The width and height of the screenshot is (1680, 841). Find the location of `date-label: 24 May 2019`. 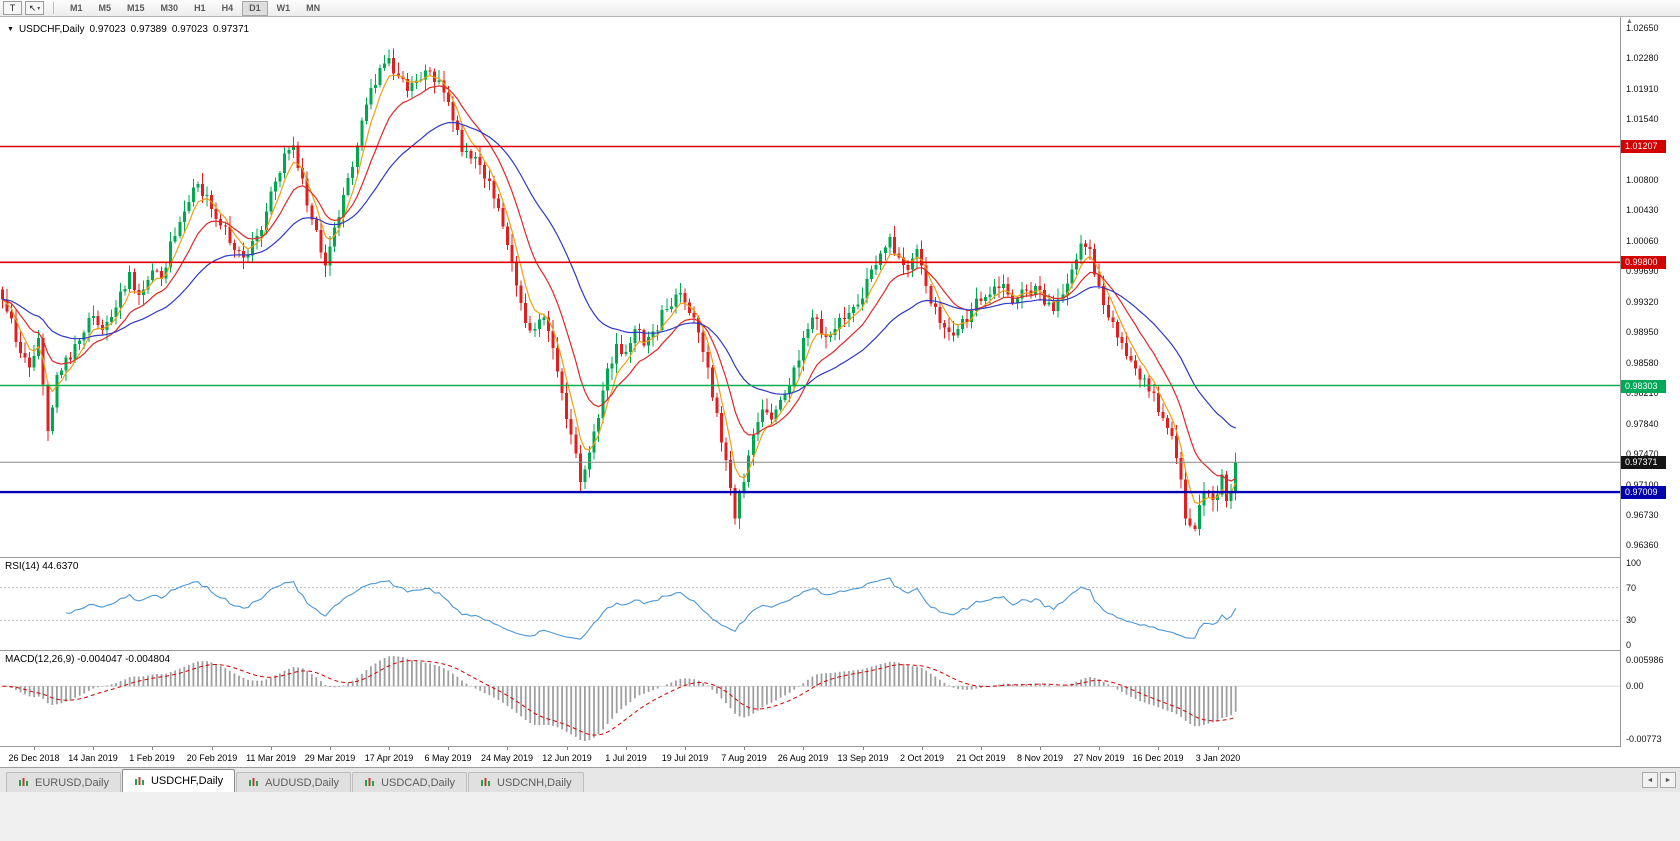

date-label: 24 May 2019 is located at coordinates (507, 758).